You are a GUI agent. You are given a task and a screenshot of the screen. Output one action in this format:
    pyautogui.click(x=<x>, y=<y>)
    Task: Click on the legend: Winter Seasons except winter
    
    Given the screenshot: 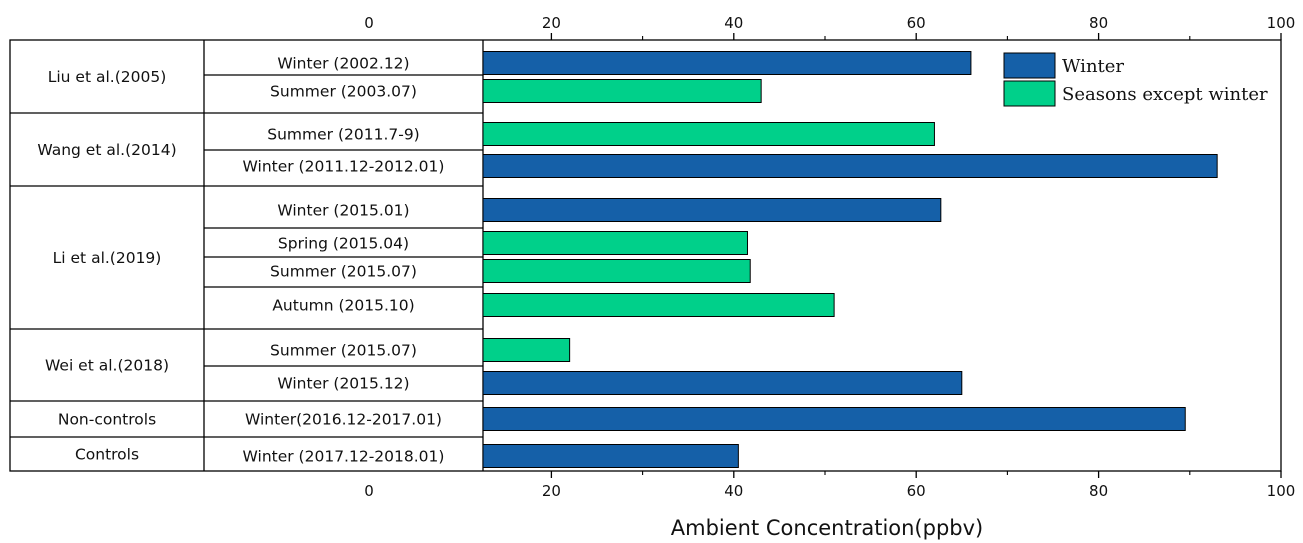 What is the action you would take?
    pyautogui.click(x=1135, y=79)
    